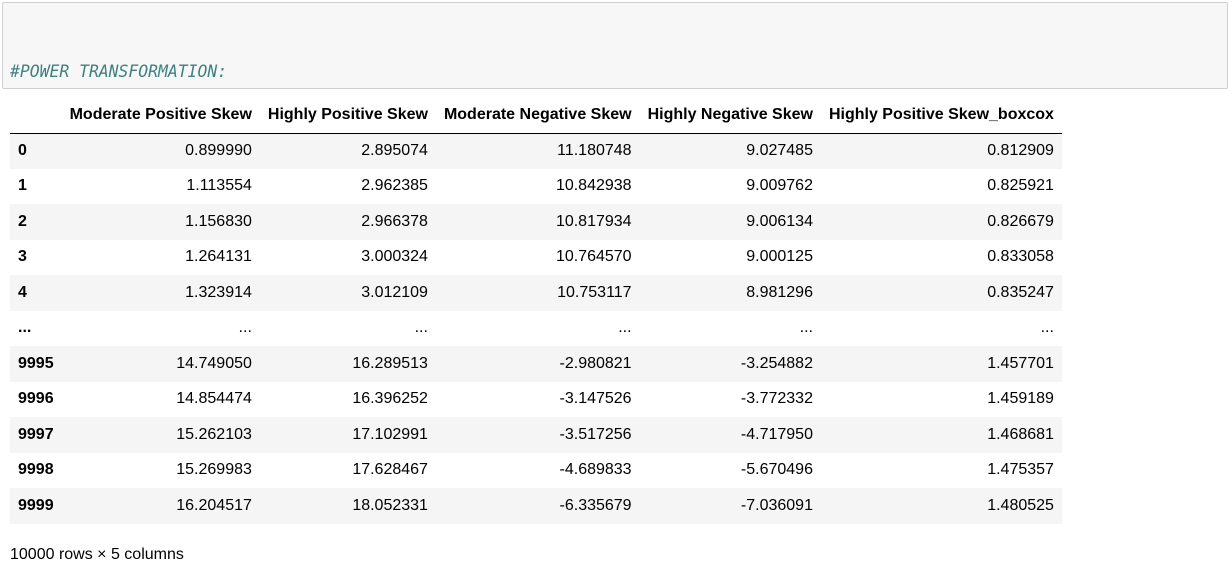 This screenshot has height=581, width=1232. Describe the element at coordinates (347, 116) in the screenshot. I see `column-header: Highly Positive Skew` at that location.